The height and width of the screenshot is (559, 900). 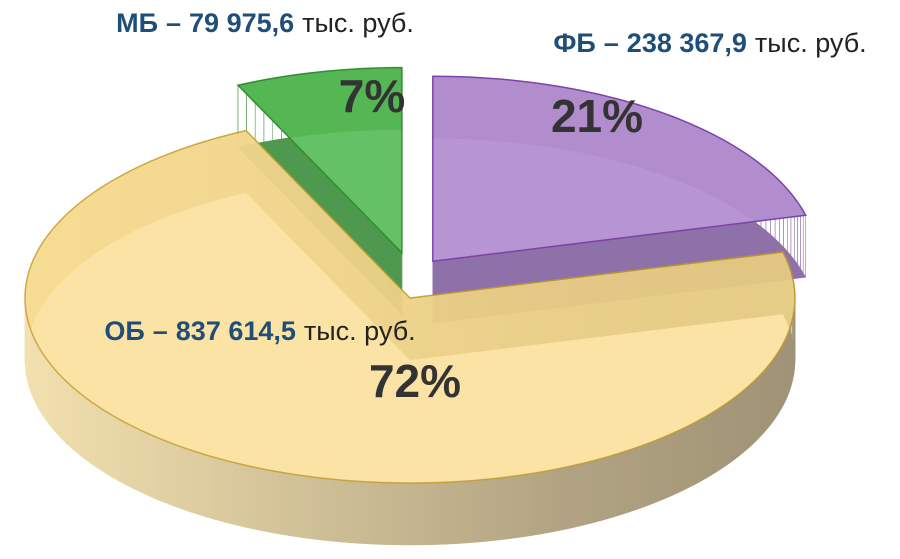 I want to click on category: ОБ, so click(x=124, y=331).